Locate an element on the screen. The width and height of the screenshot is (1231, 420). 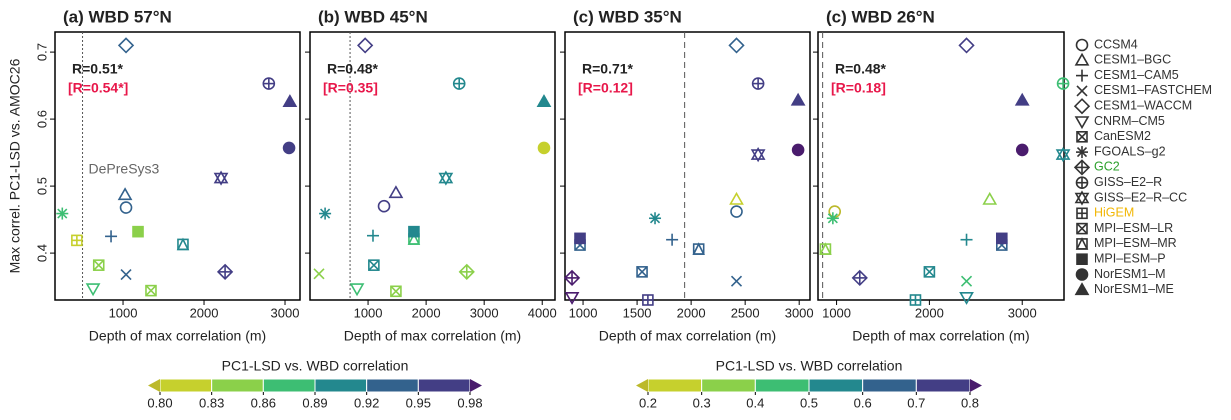
colorbar-tick-label: 0.4 is located at coordinates (755, 402).